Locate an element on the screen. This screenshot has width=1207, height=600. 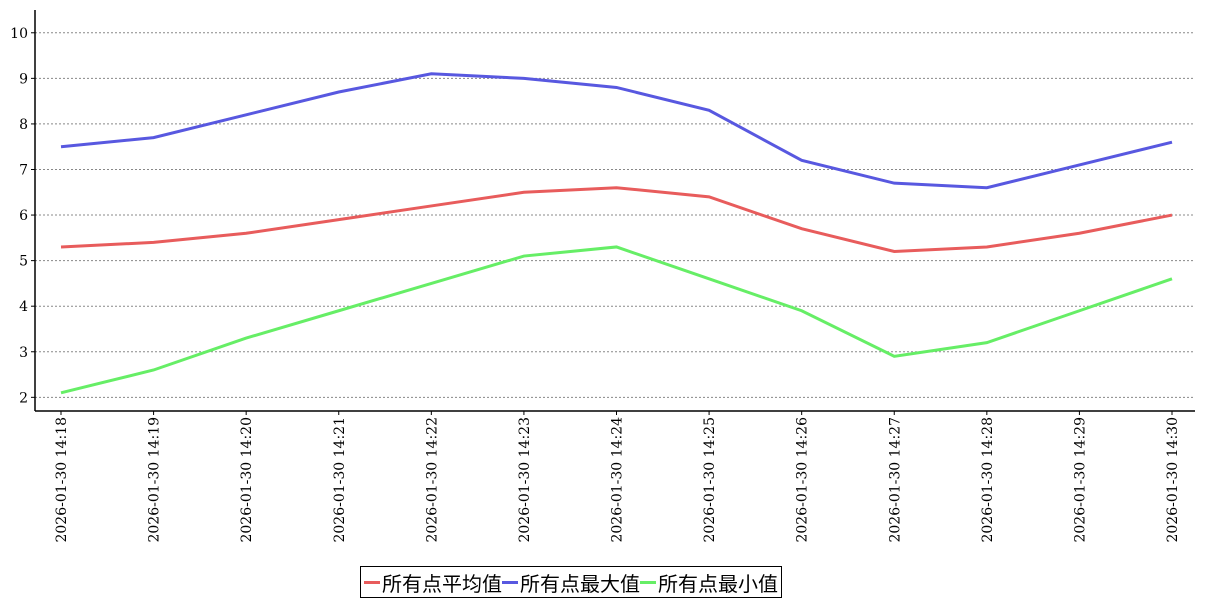
x-tick-label: 2026-01-30 14:20 is located at coordinates (247, 480).